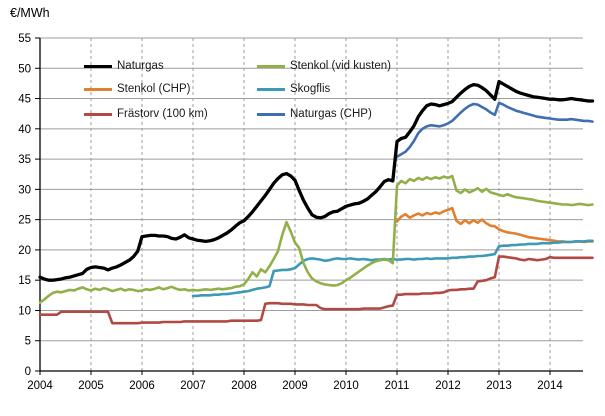 This screenshot has width=605, height=416. I want to click on svg-text: 2013, so click(499, 386).